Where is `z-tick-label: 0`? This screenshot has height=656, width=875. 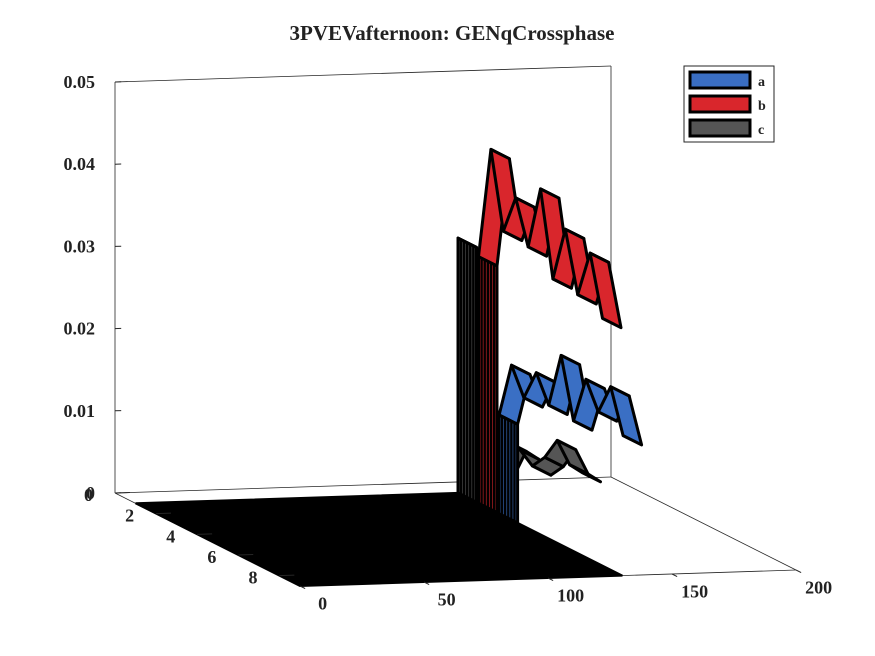 z-tick-label: 0 is located at coordinates (90, 493).